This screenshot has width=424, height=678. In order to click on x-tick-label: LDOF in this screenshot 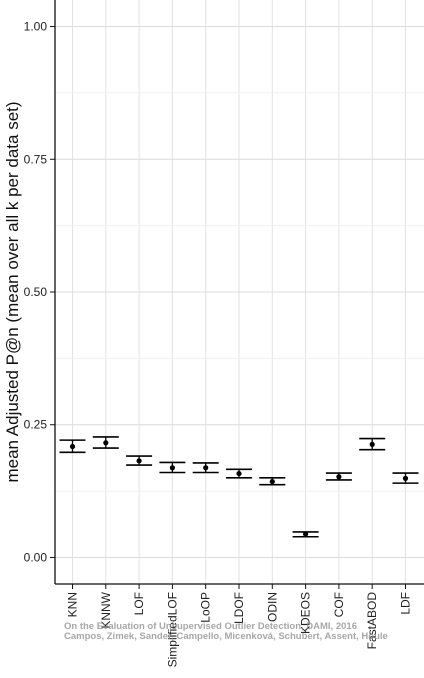, I will do `click(239, 608)`.